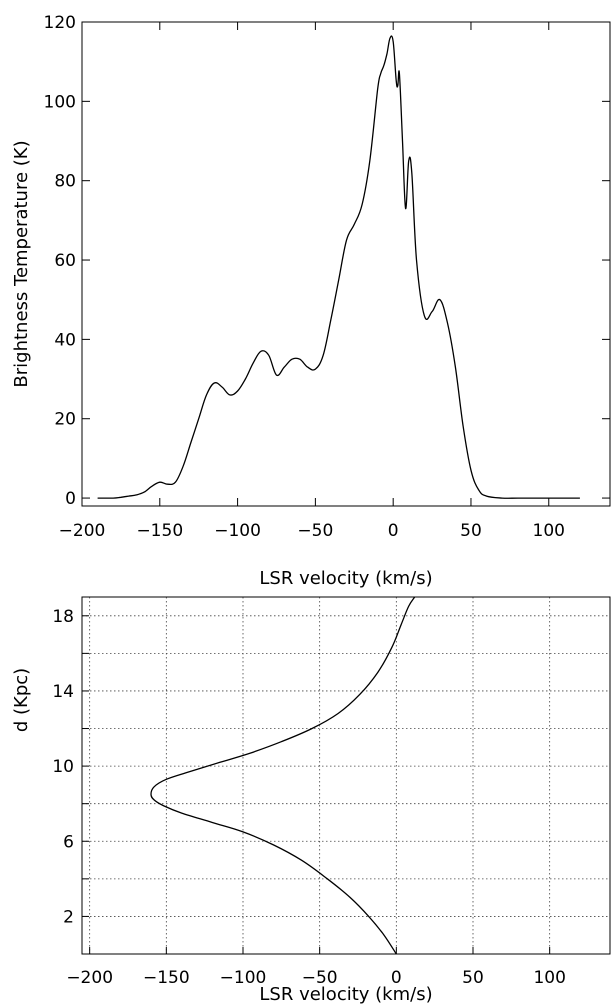  Describe the element at coordinates (65, 340) in the screenshot. I see `chart1-y-tick-label: 40` at that location.